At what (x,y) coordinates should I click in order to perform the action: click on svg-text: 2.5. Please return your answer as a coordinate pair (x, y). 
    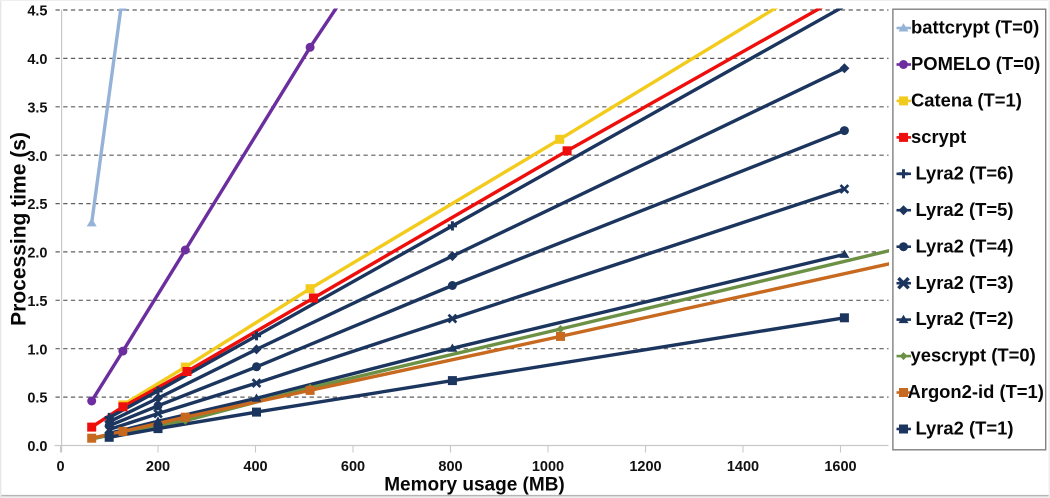
    Looking at the image, I should click on (37, 205).